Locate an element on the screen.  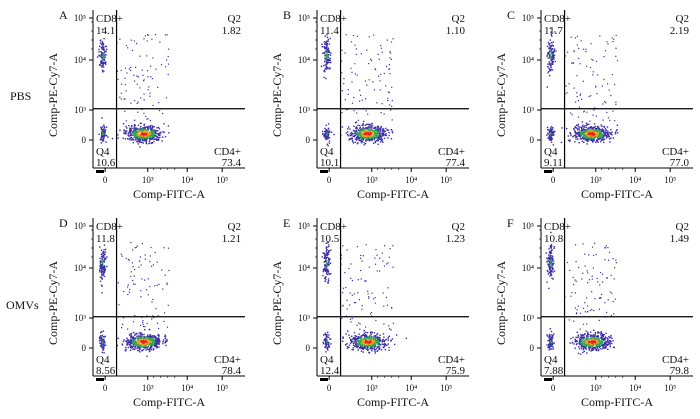
panel-letter: F is located at coordinates (510, 223).